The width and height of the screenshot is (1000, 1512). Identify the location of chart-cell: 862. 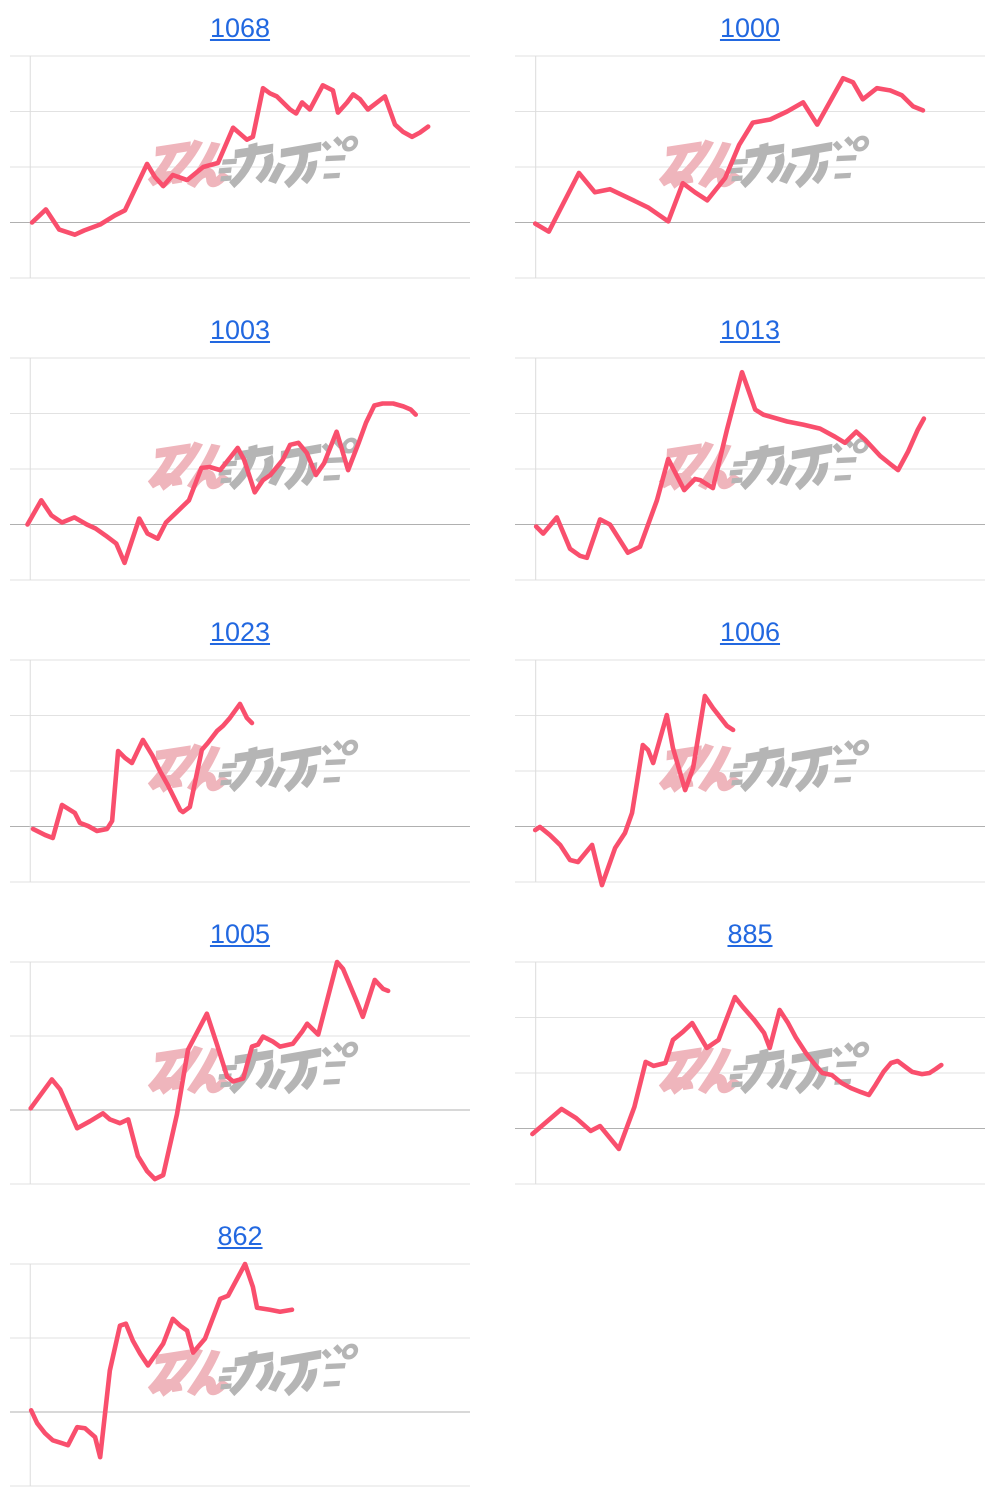
(250, 1359).